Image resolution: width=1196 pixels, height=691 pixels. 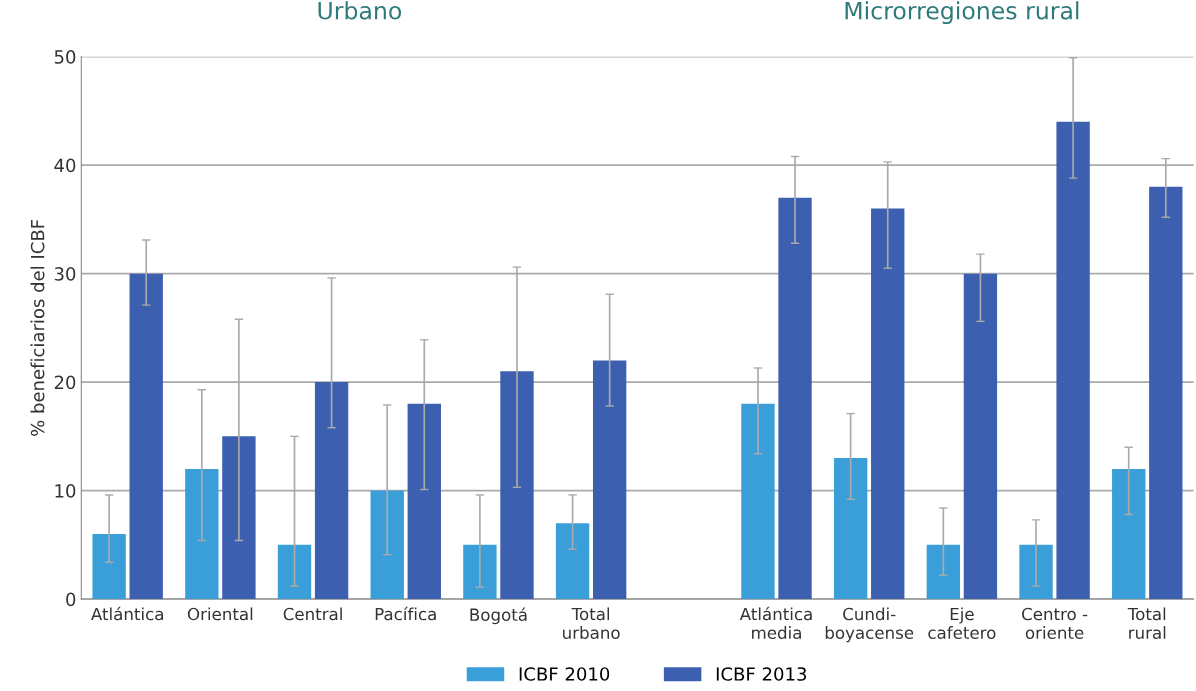 What do you see at coordinates (962, 13) in the screenshot?
I see `text: Microrregiones rural` at bounding box center [962, 13].